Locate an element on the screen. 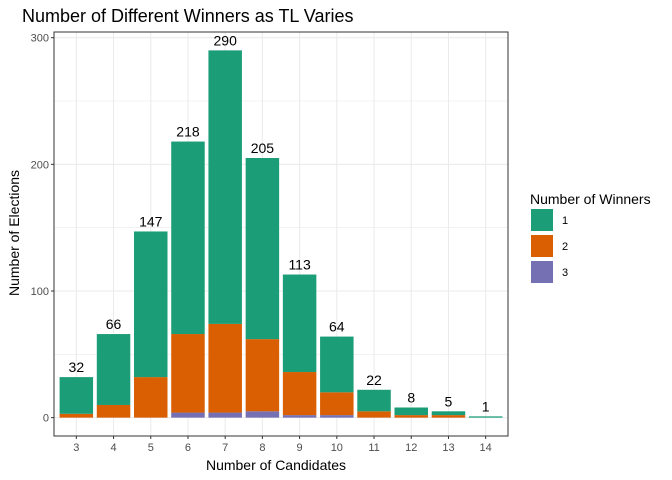 The height and width of the screenshot is (480, 672). data-label-11: 22 is located at coordinates (374, 380).